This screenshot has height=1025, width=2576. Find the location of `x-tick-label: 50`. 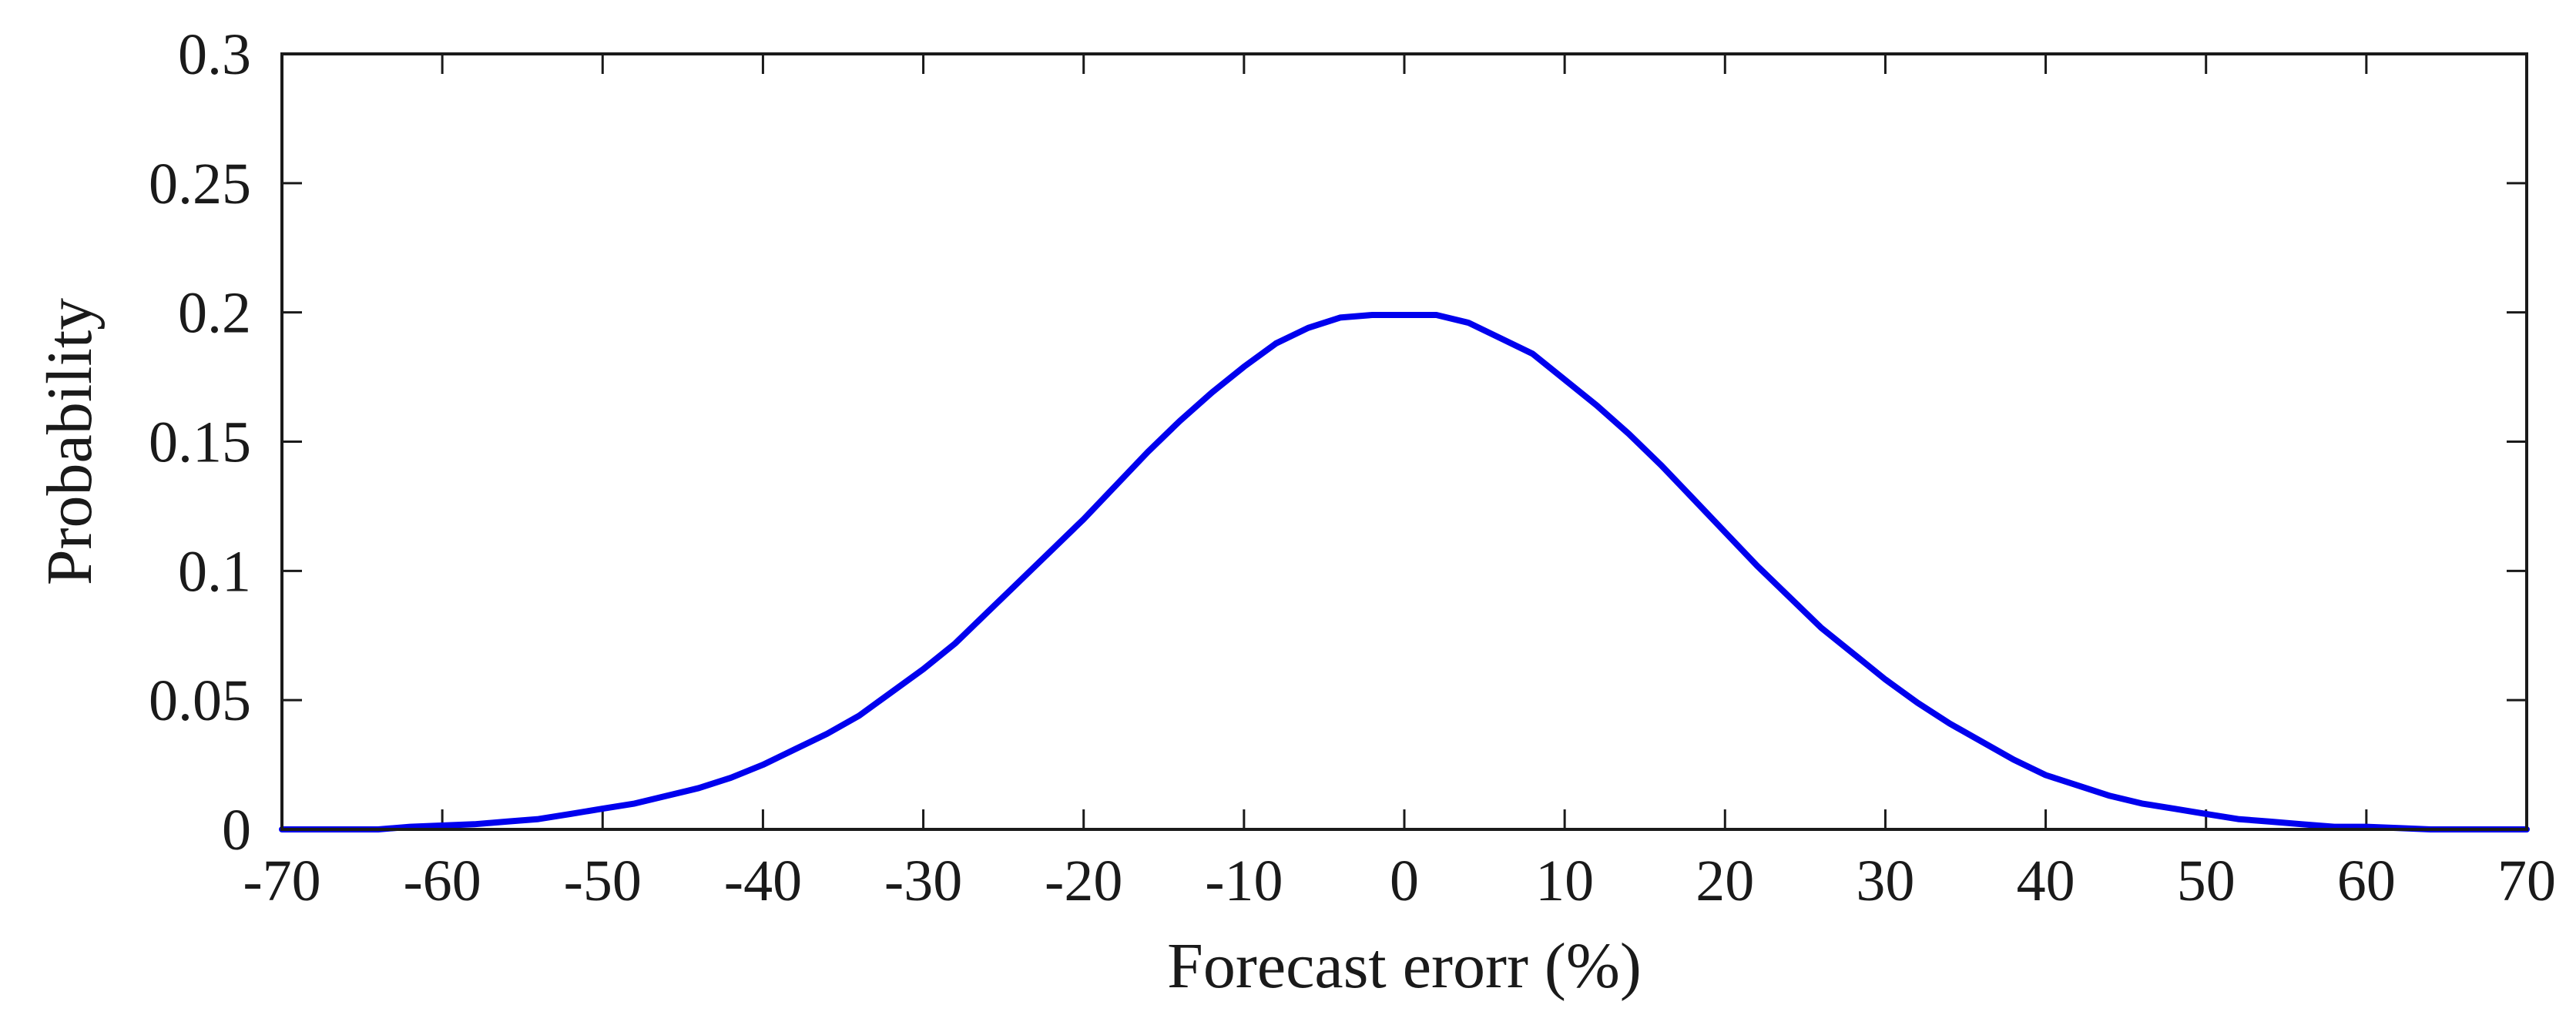

x-tick-label: 50 is located at coordinates (2206, 881).